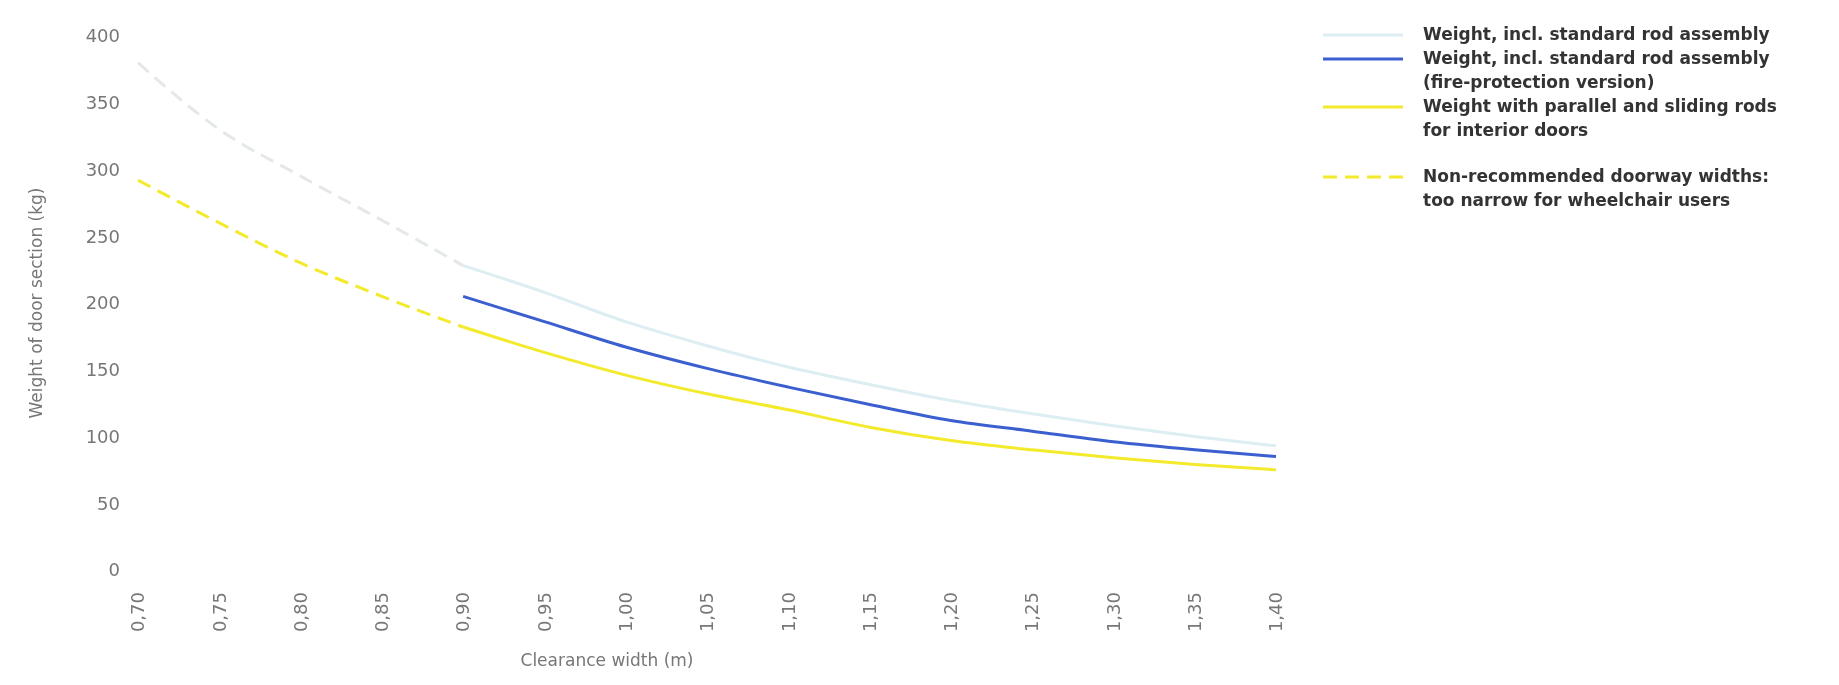 This screenshot has width=1839, height=685. Describe the element at coordinates (102, 303) in the screenshot. I see `y-tick-label: 200` at that location.